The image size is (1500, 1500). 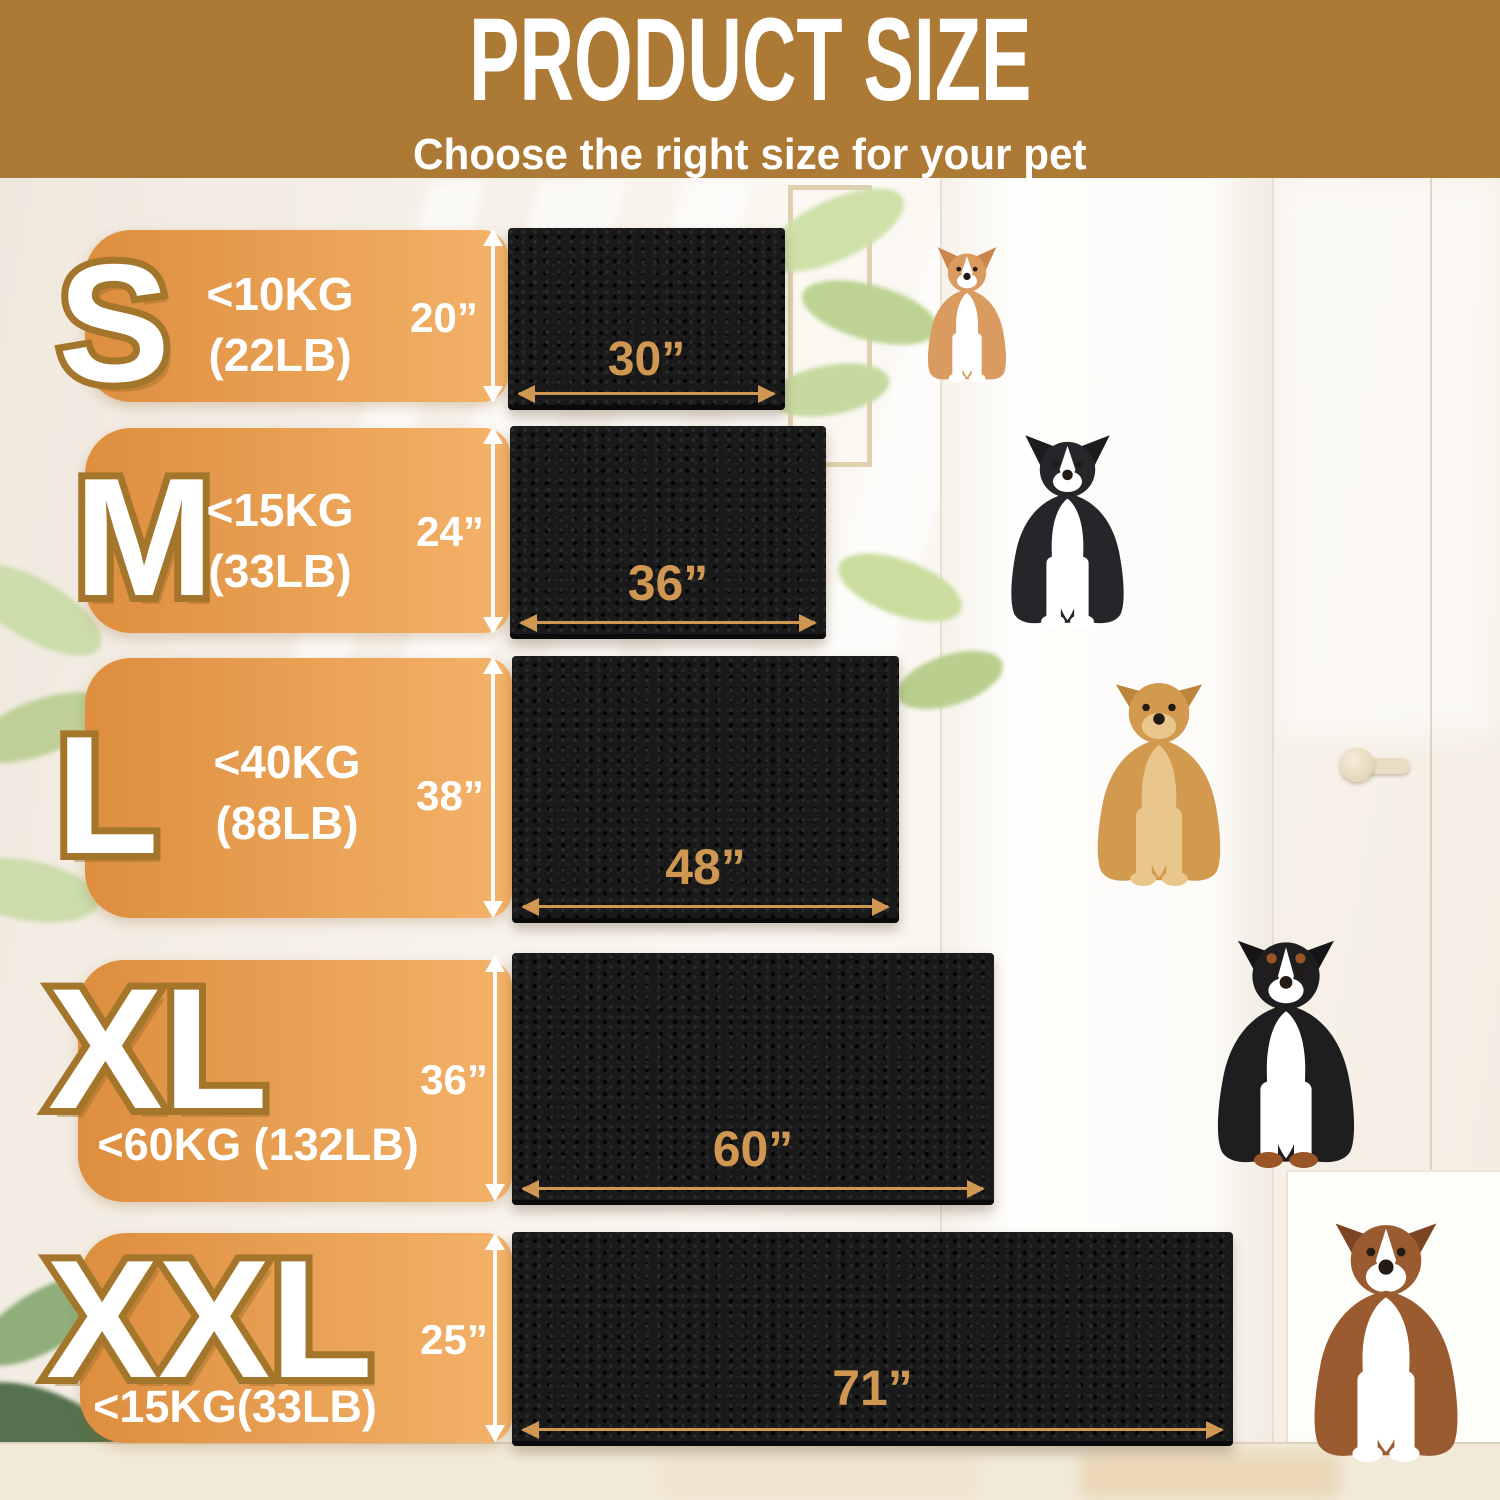 What do you see at coordinates (753, 1079) in the screenshot?
I see `mat-image-xl: 60”` at bounding box center [753, 1079].